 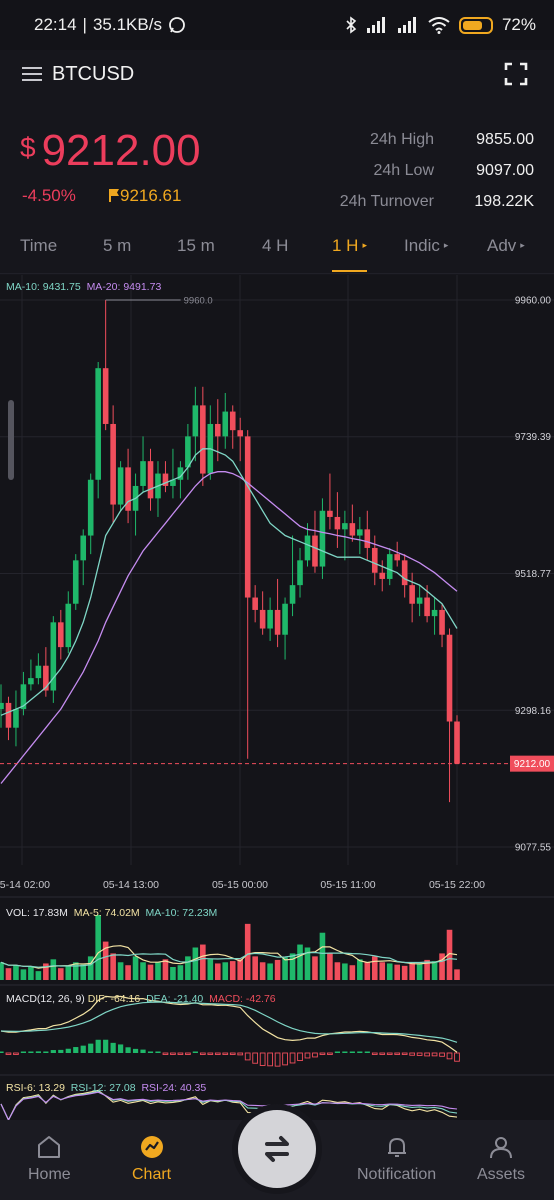 I want to click on nav-notification: Notification, so click(x=396, y=1159).